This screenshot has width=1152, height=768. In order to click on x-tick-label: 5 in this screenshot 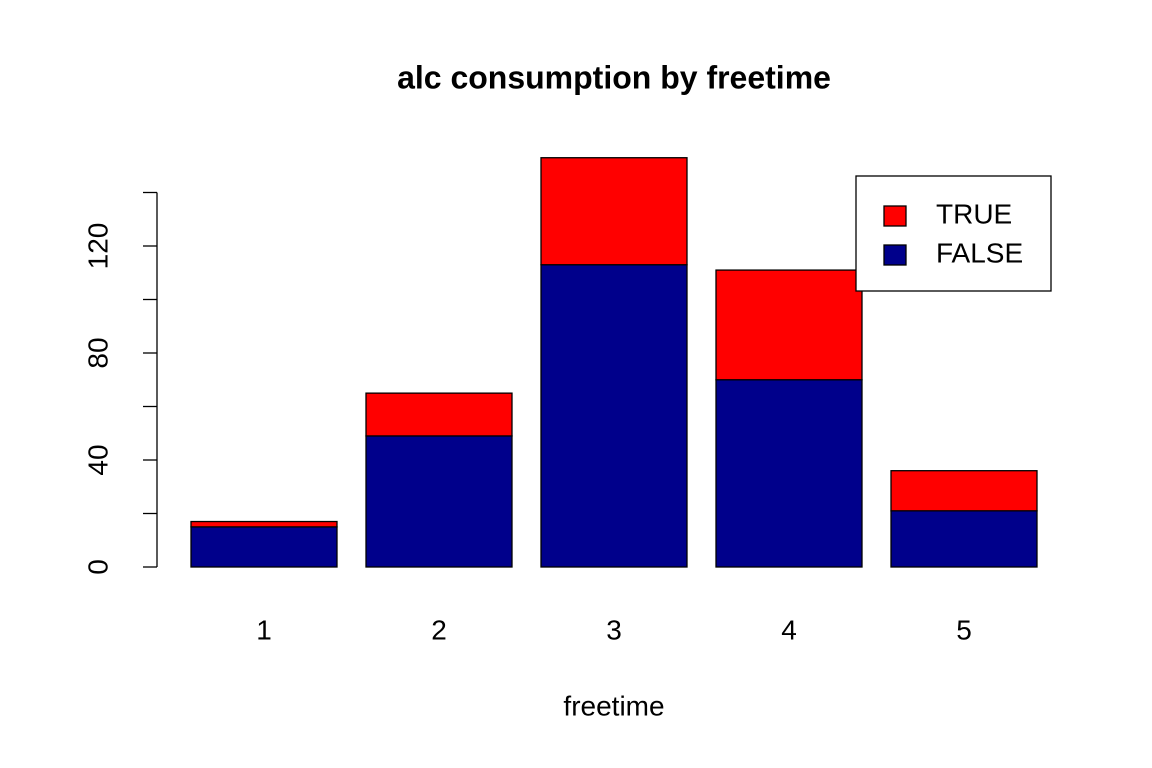, I will do `click(964, 629)`.